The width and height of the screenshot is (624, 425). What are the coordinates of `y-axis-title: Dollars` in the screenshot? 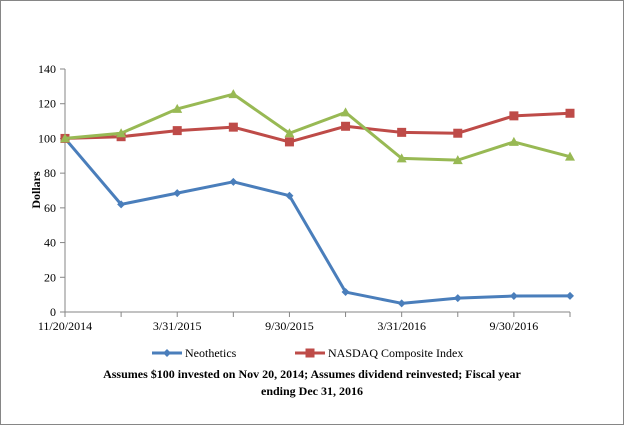 It's located at (36, 190).